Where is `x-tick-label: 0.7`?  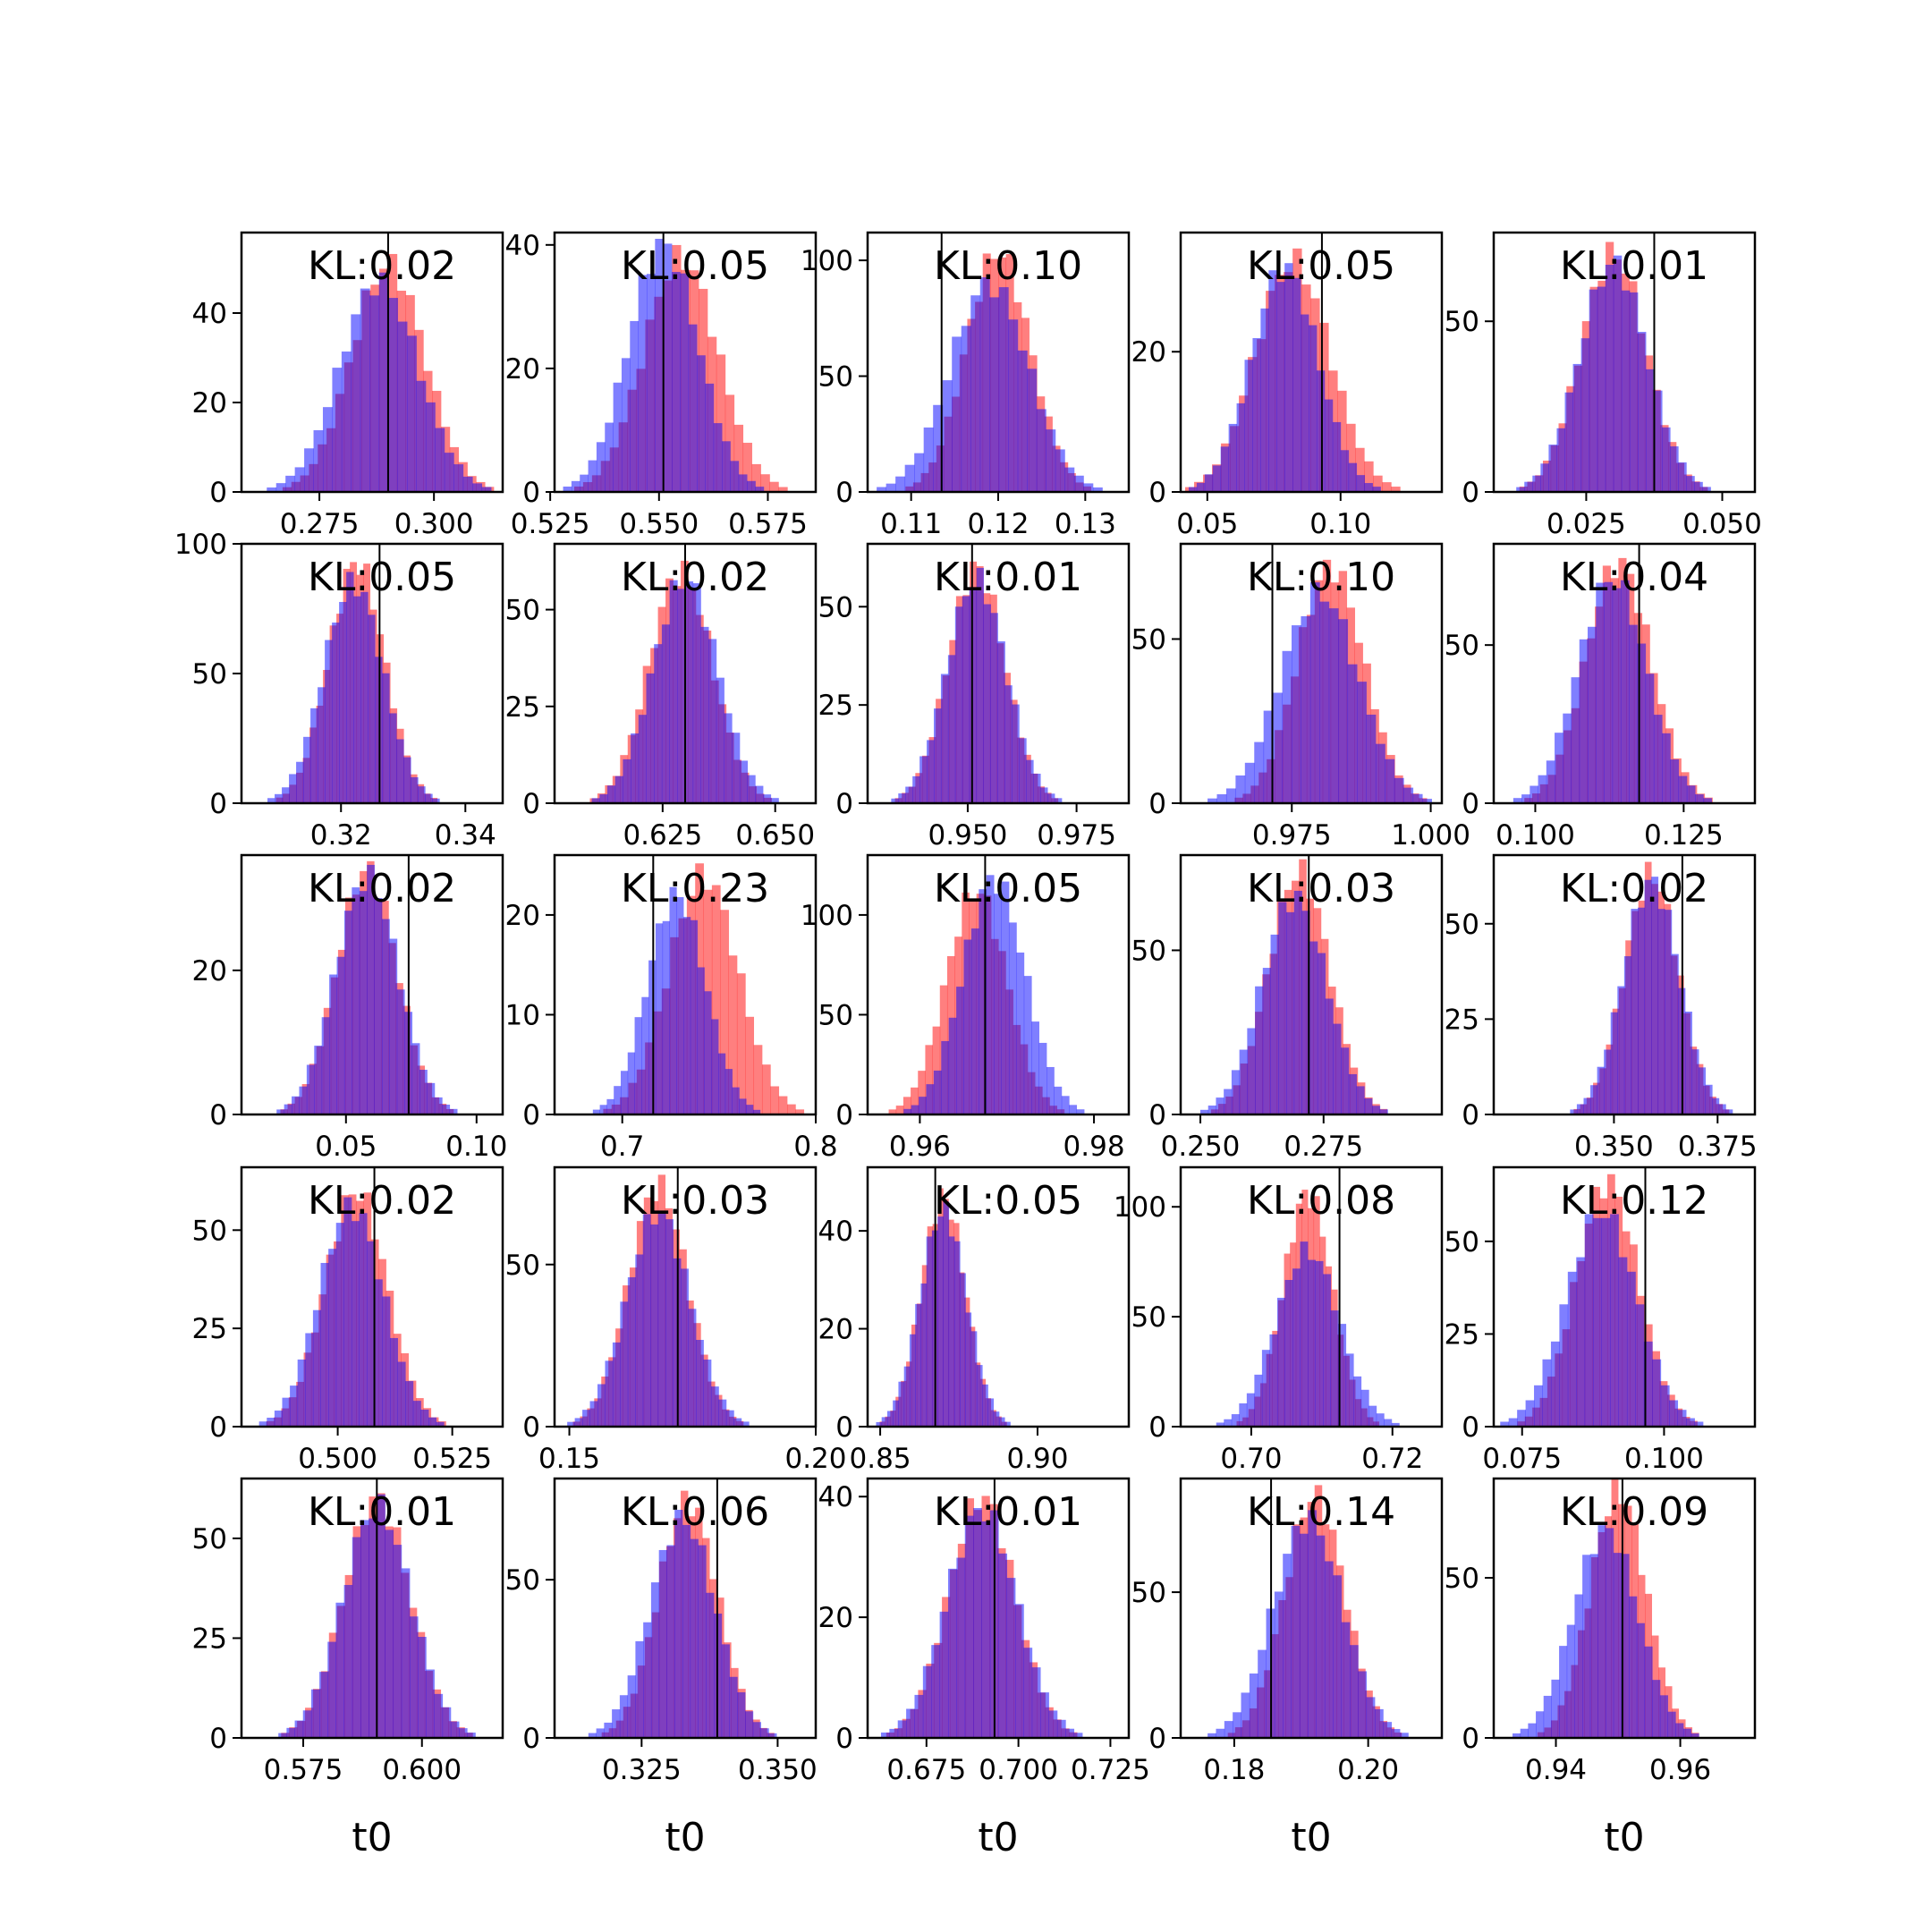
x-tick-label: 0.7 is located at coordinates (622, 1147).